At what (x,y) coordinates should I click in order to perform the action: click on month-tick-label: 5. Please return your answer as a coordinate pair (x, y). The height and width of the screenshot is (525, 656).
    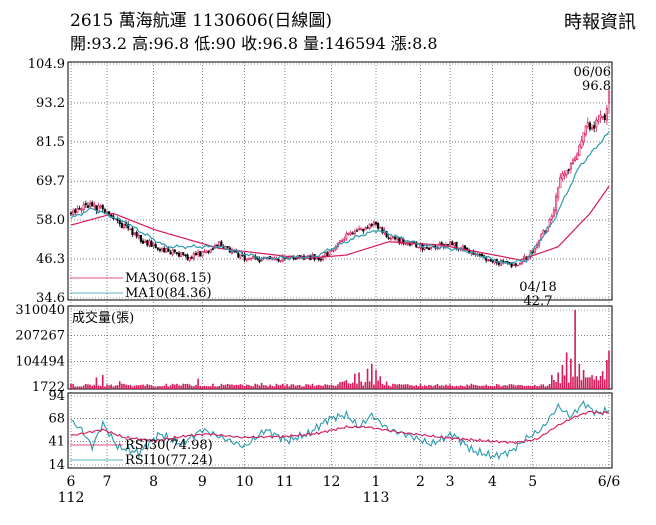
    Looking at the image, I should click on (532, 482).